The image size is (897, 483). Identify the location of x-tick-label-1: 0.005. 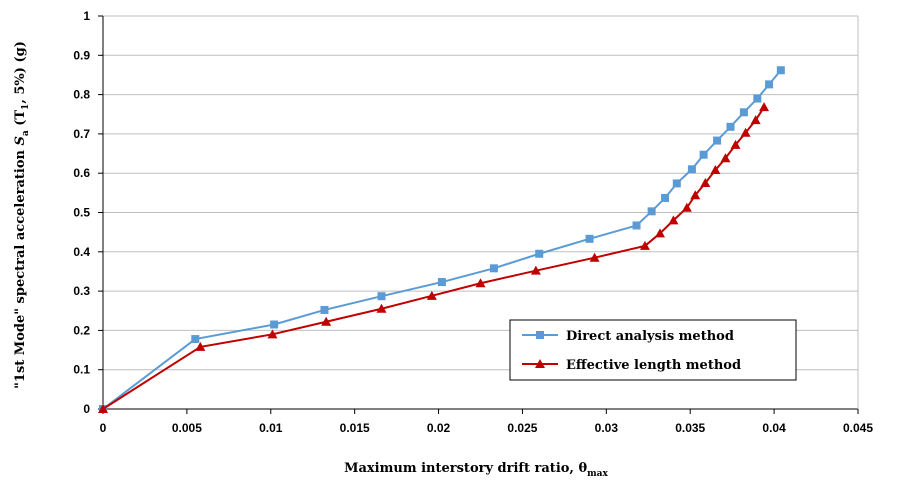
(187, 428).